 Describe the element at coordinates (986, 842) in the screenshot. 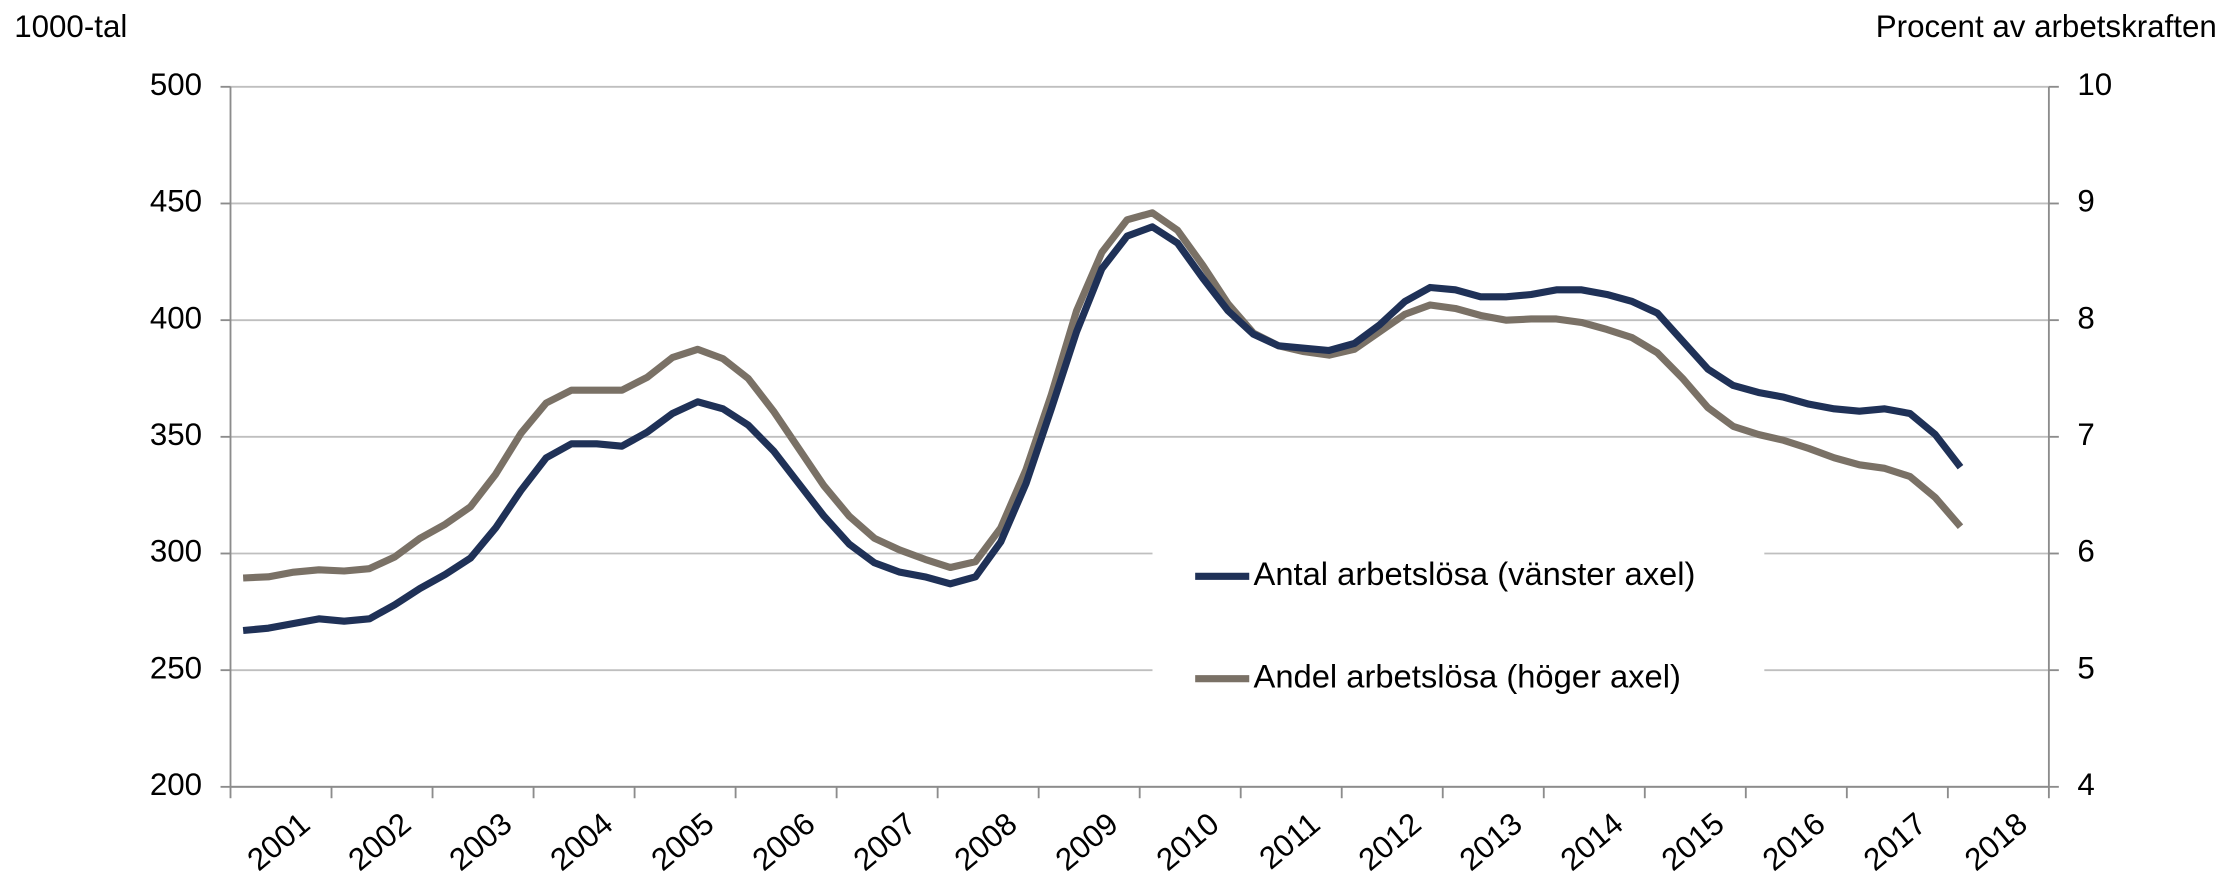

I see `x-tick-label: 2008` at that location.